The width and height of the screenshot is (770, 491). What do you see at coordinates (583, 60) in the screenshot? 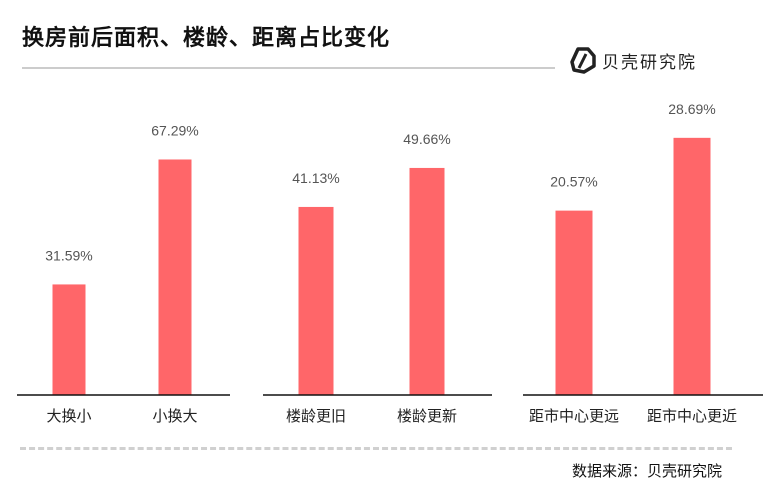
I see `logo-icon` at bounding box center [583, 60].